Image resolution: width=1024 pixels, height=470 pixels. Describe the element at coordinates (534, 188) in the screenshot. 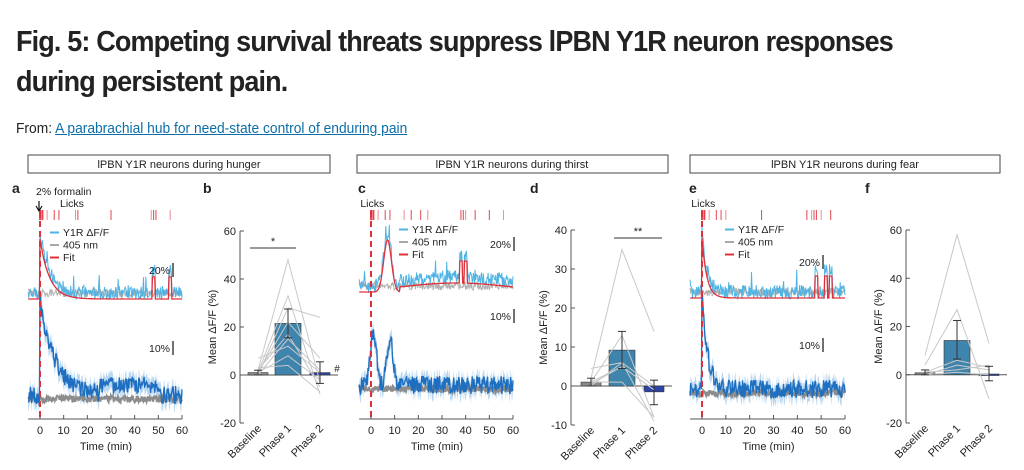

I see `panel-letter-d: d` at that location.